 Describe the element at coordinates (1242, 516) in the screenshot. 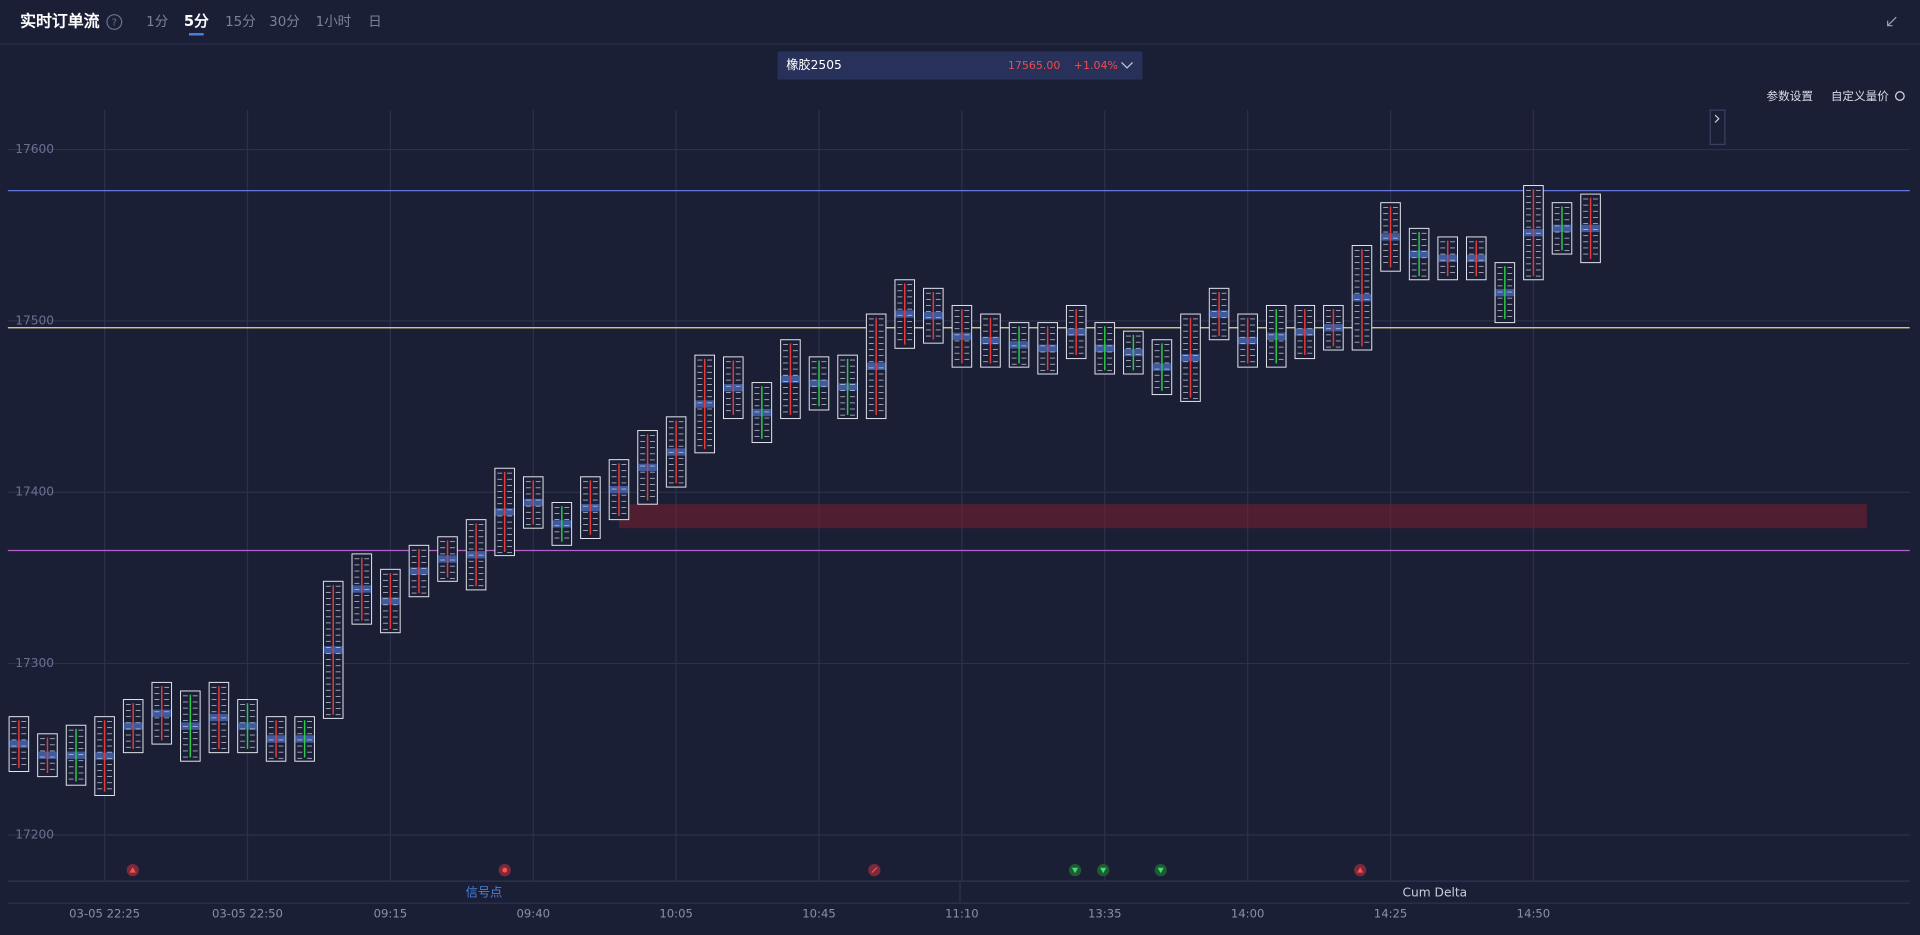

I see `imbalance-zone` at that location.